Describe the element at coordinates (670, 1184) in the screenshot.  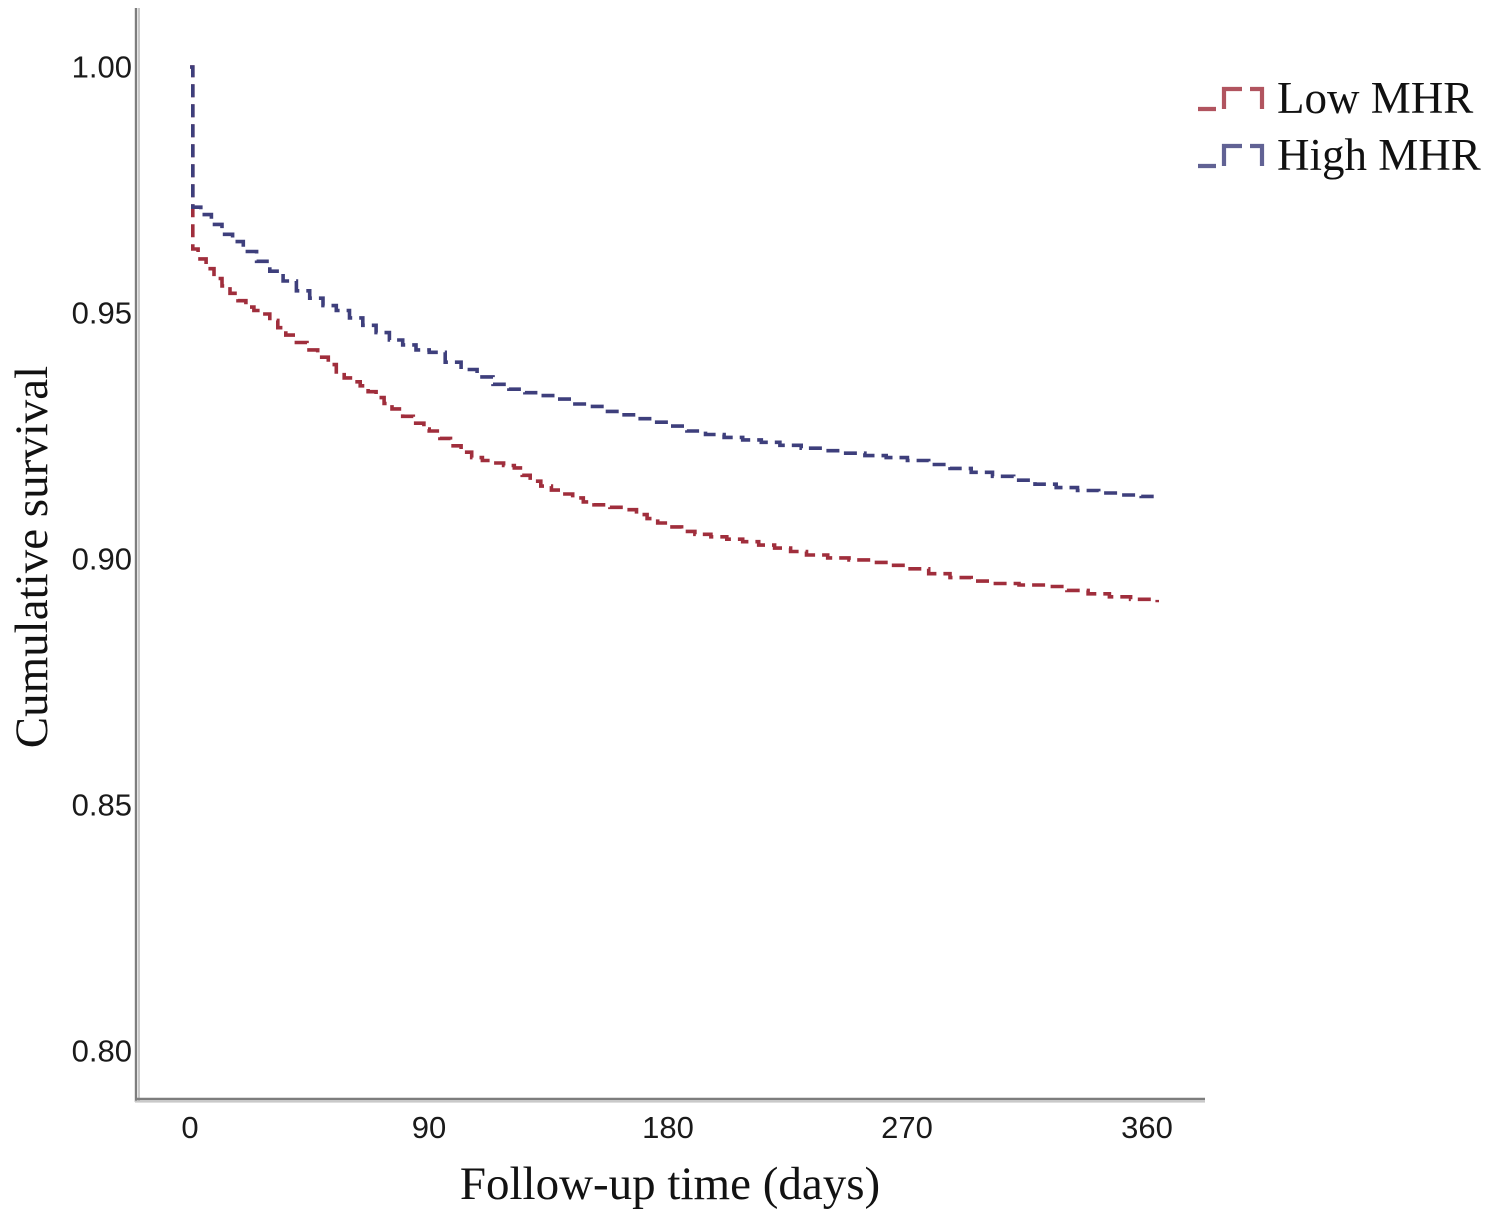
I see `x-axis-title: Follow-up time (days)` at that location.